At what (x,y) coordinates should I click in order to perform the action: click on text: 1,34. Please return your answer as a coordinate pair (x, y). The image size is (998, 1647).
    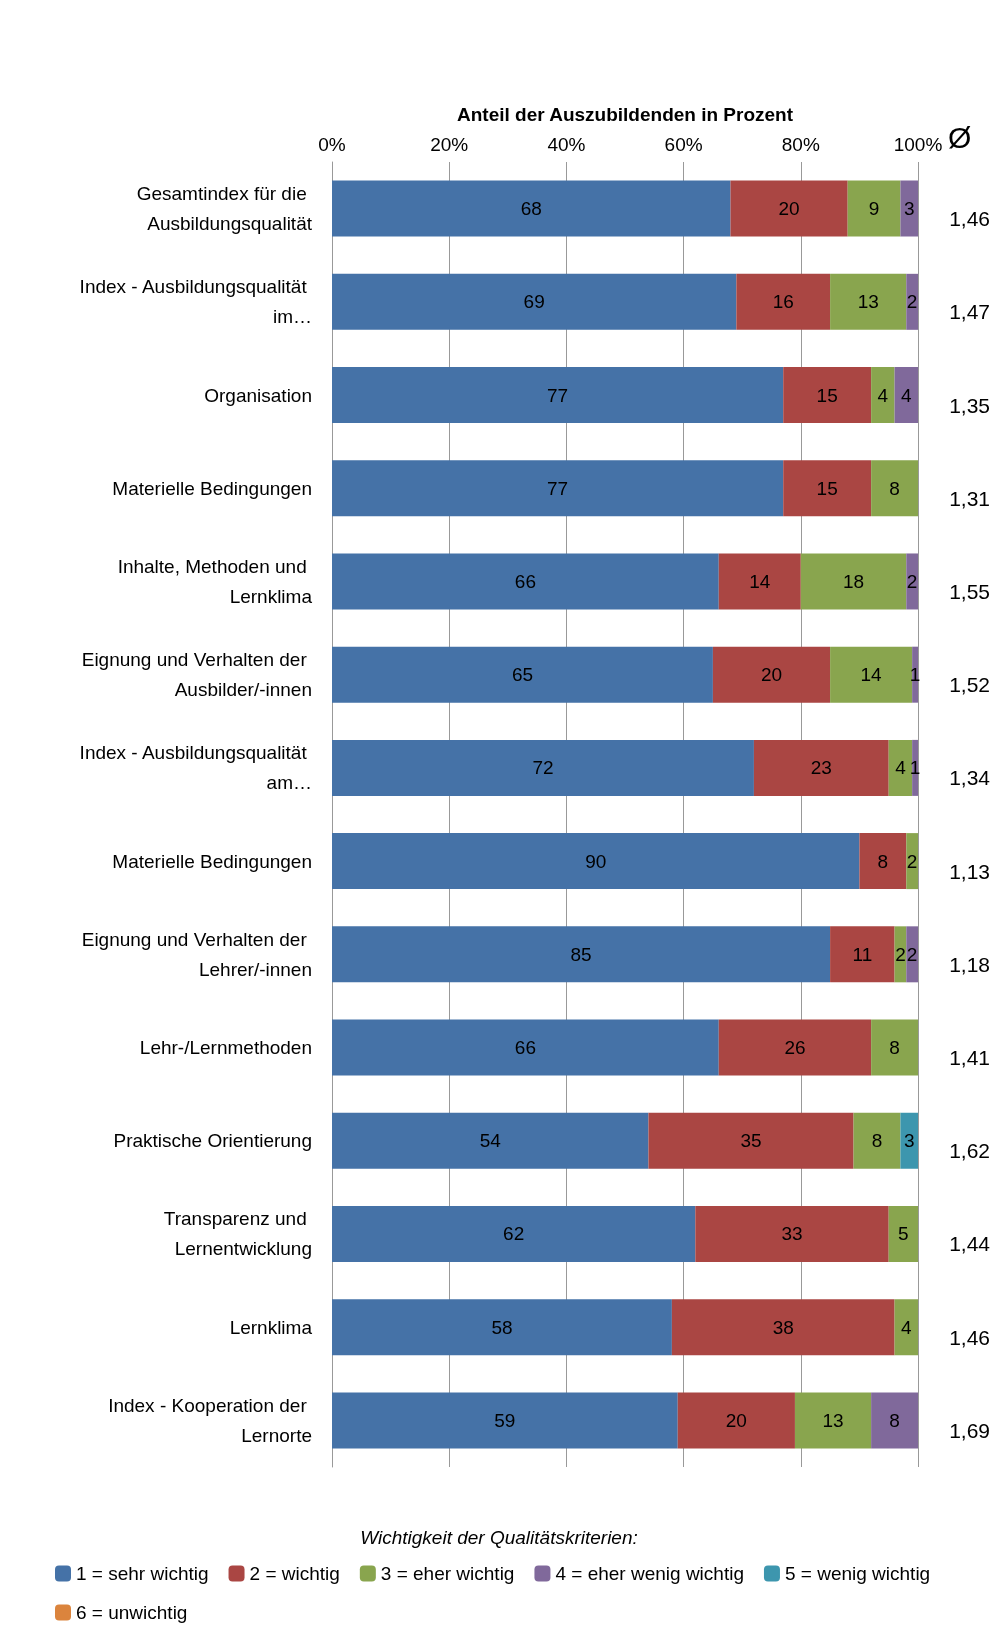
    Looking at the image, I should click on (970, 778).